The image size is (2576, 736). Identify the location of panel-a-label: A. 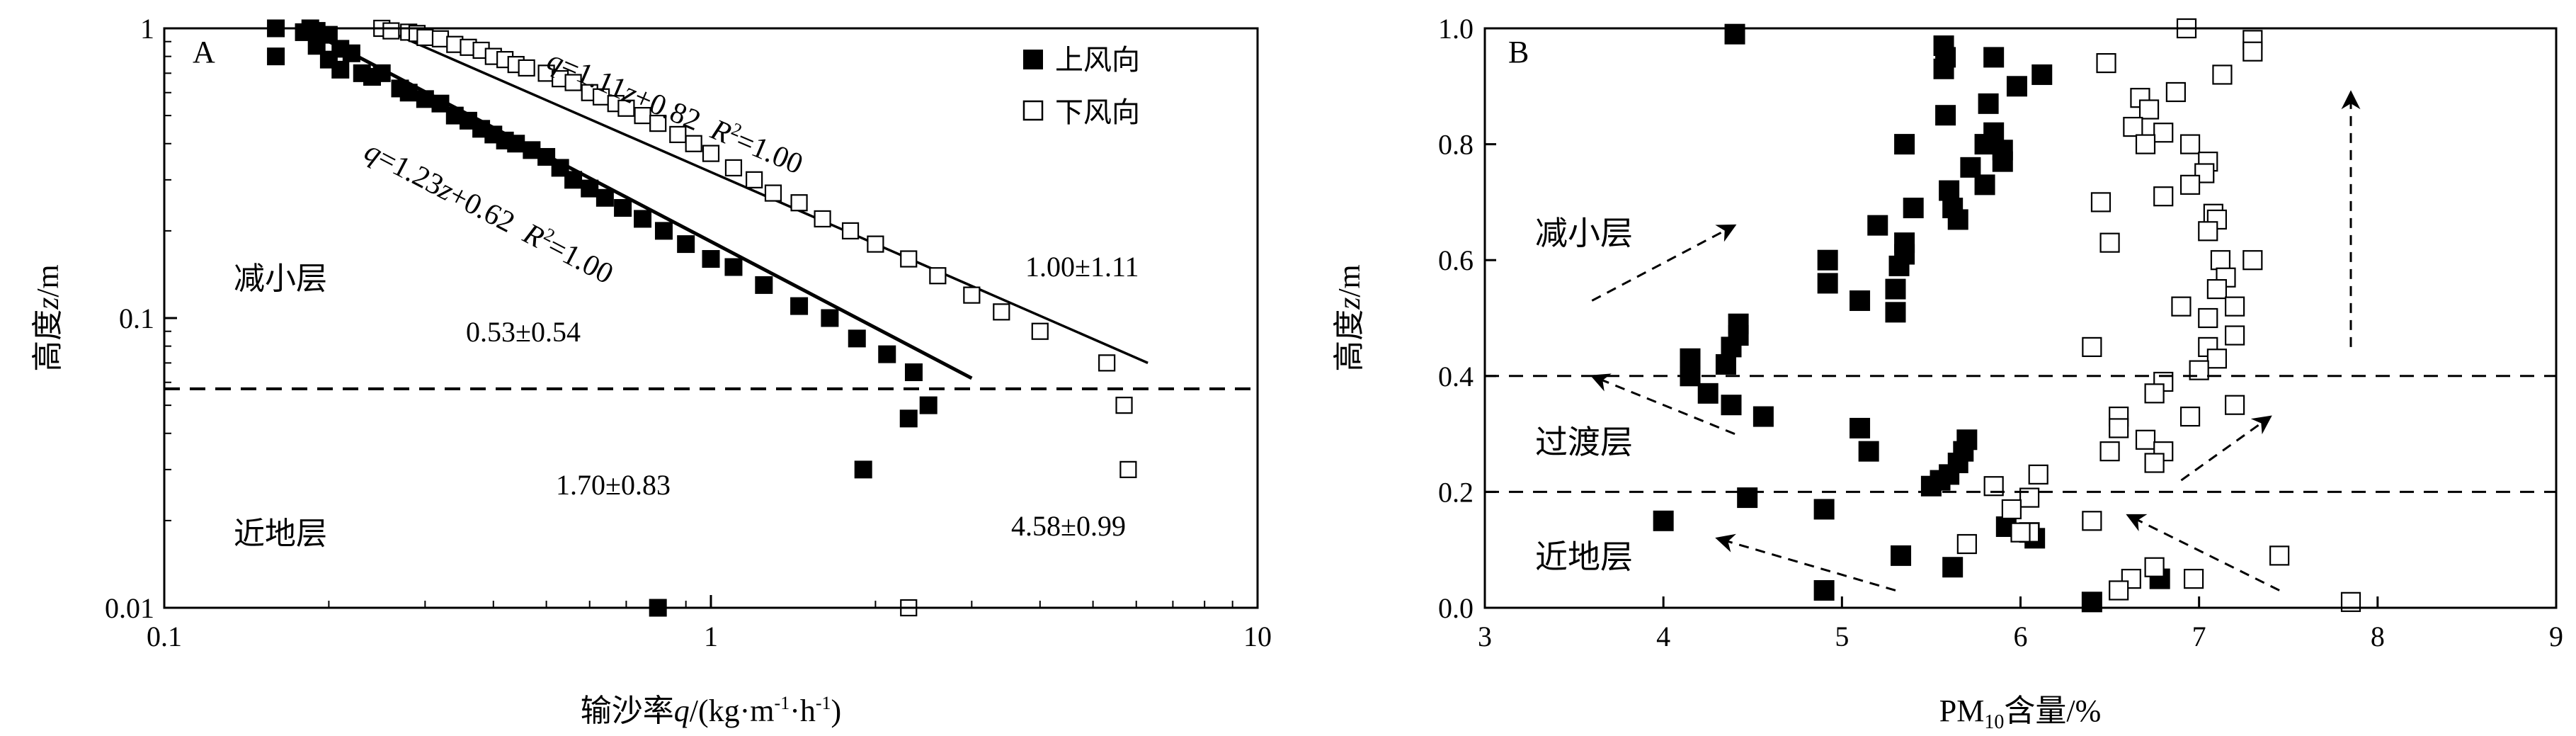
(204, 52).